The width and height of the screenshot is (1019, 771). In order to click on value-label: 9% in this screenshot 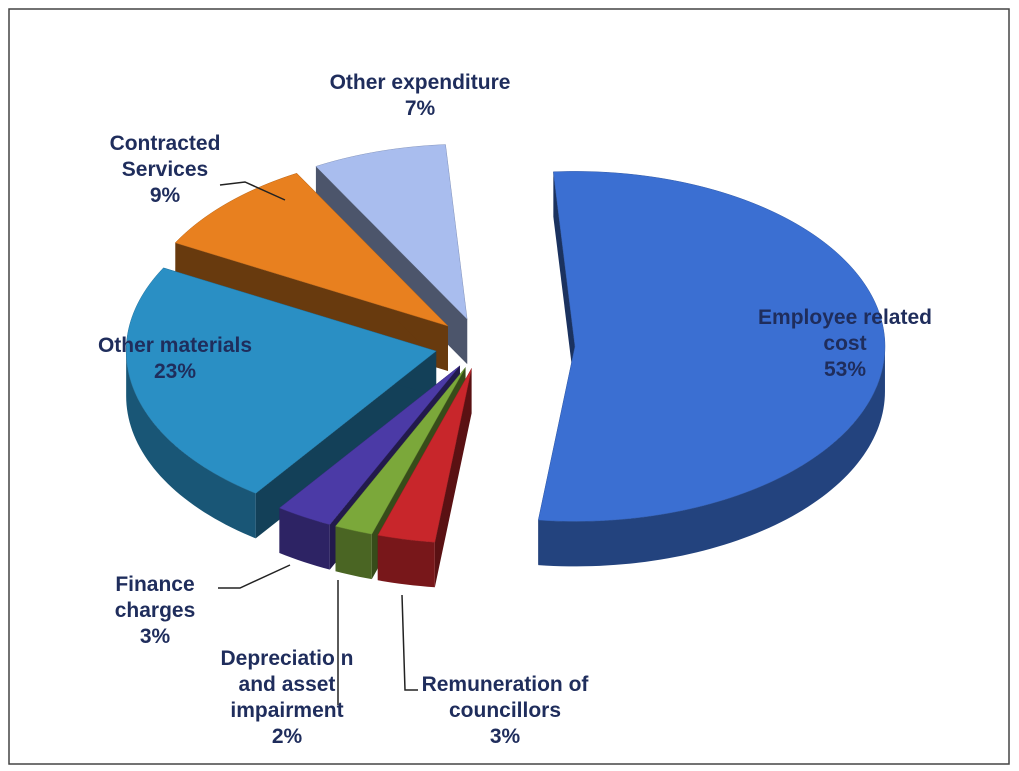, I will do `click(165, 195)`.